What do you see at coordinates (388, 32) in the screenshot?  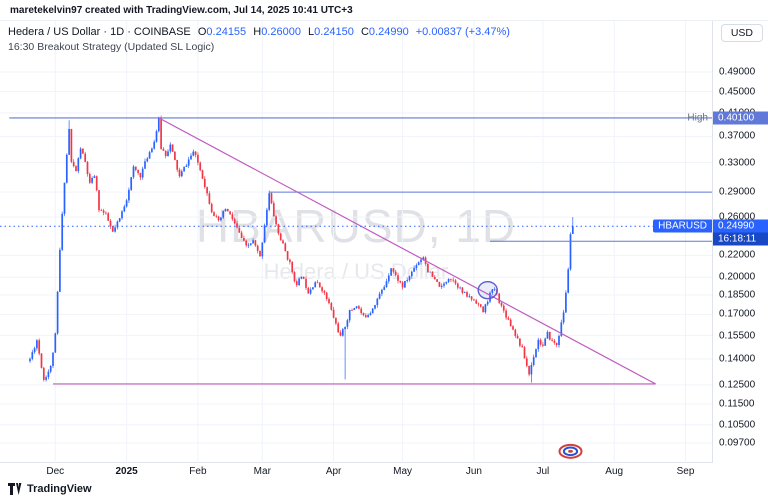 I see `close-value: 0.24990` at bounding box center [388, 32].